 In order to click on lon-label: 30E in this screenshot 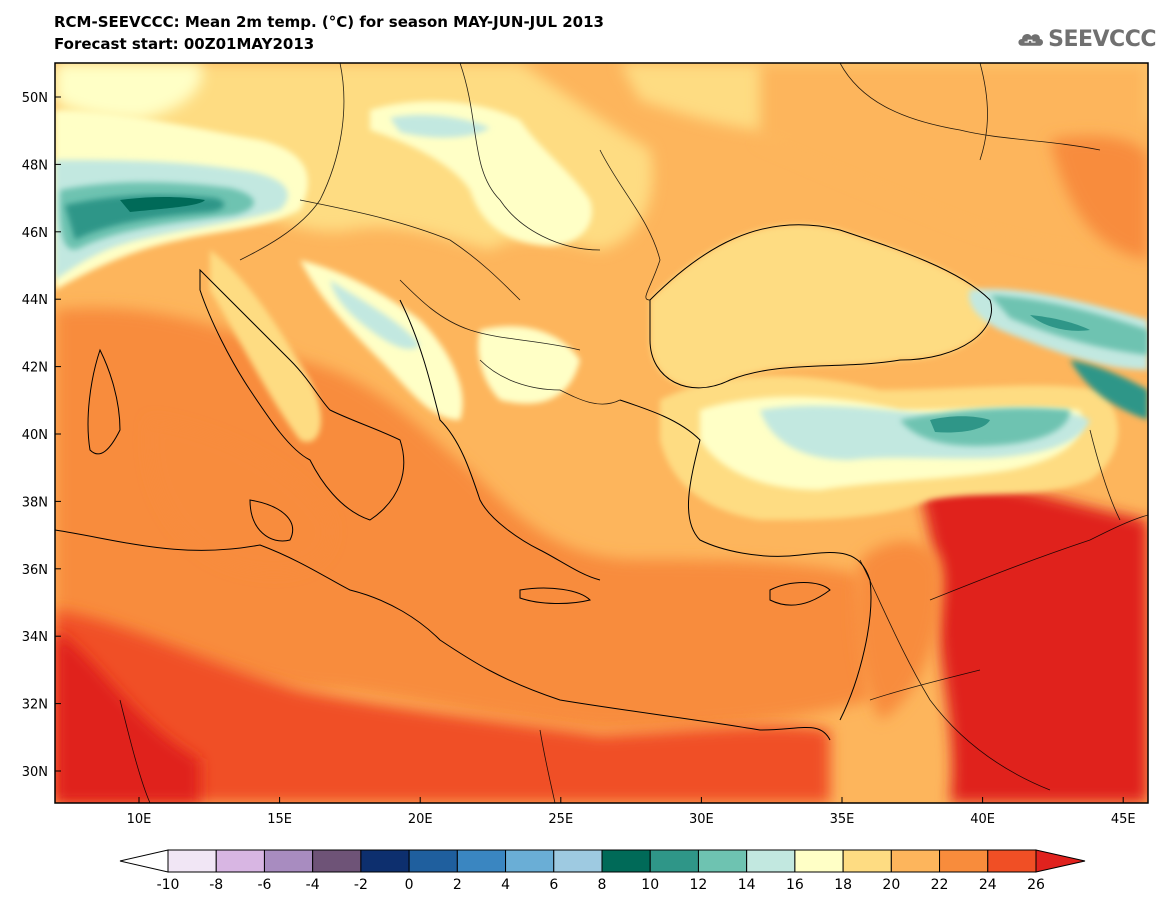, I will do `click(701, 819)`.